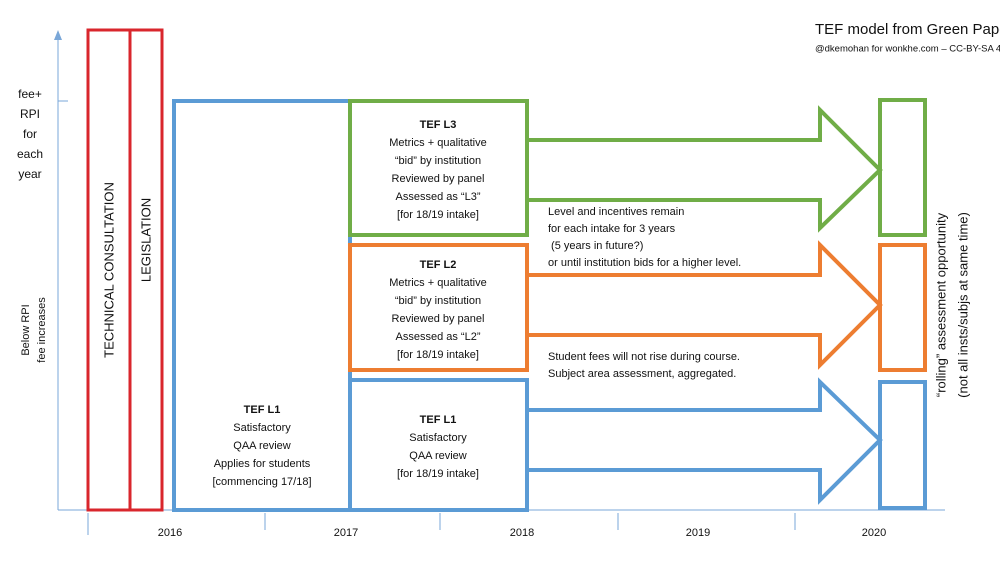  Describe the element at coordinates (874, 533) in the screenshot. I see `year-label: 2020` at that location.